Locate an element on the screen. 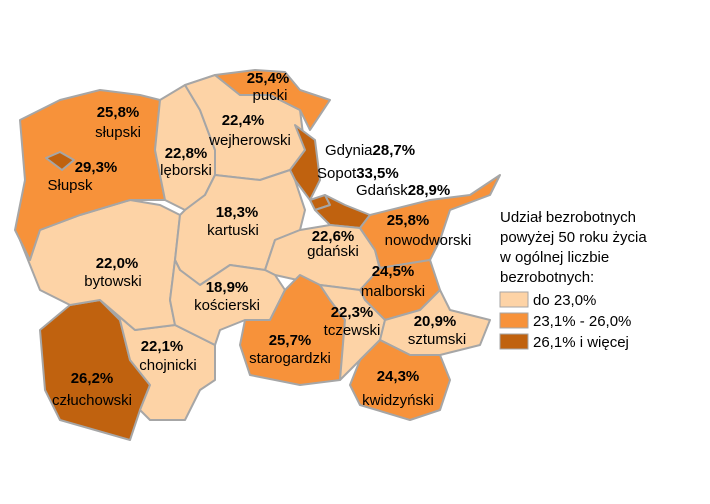  legend-label: 26,1% i więcej is located at coordinates (581, 342).